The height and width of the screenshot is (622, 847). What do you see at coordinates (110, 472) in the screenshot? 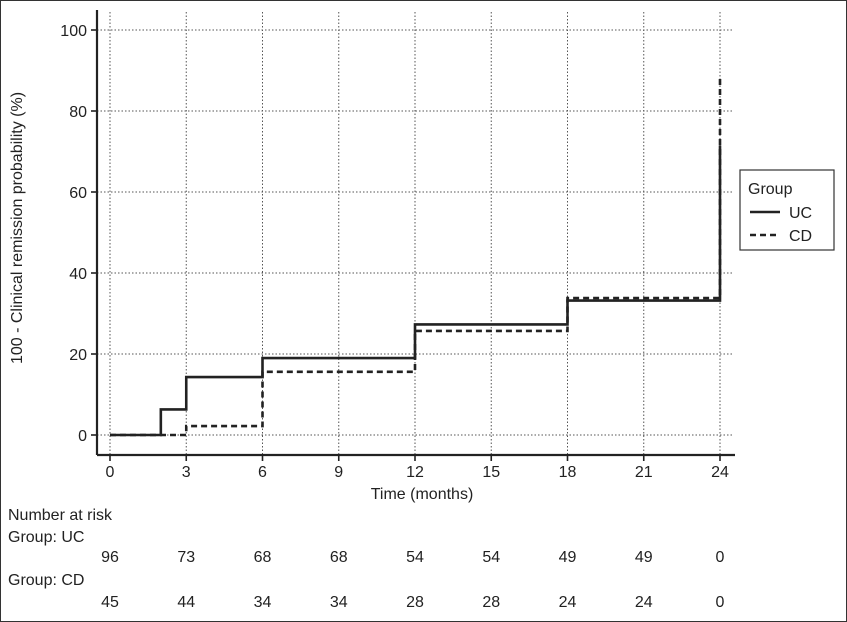
I see `x-tick-label: 0` at bounding box center [110, 472].